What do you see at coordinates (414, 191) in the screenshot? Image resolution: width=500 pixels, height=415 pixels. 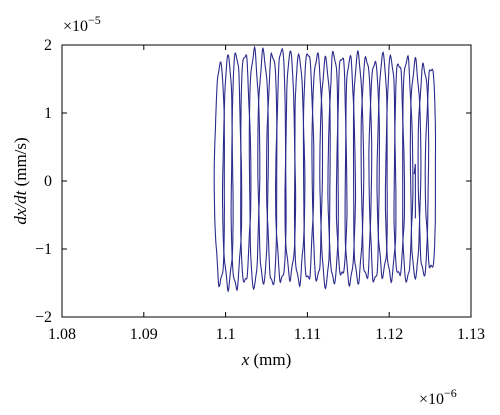 I see `phase-trajectory-end` at bounding box center [414, 191].